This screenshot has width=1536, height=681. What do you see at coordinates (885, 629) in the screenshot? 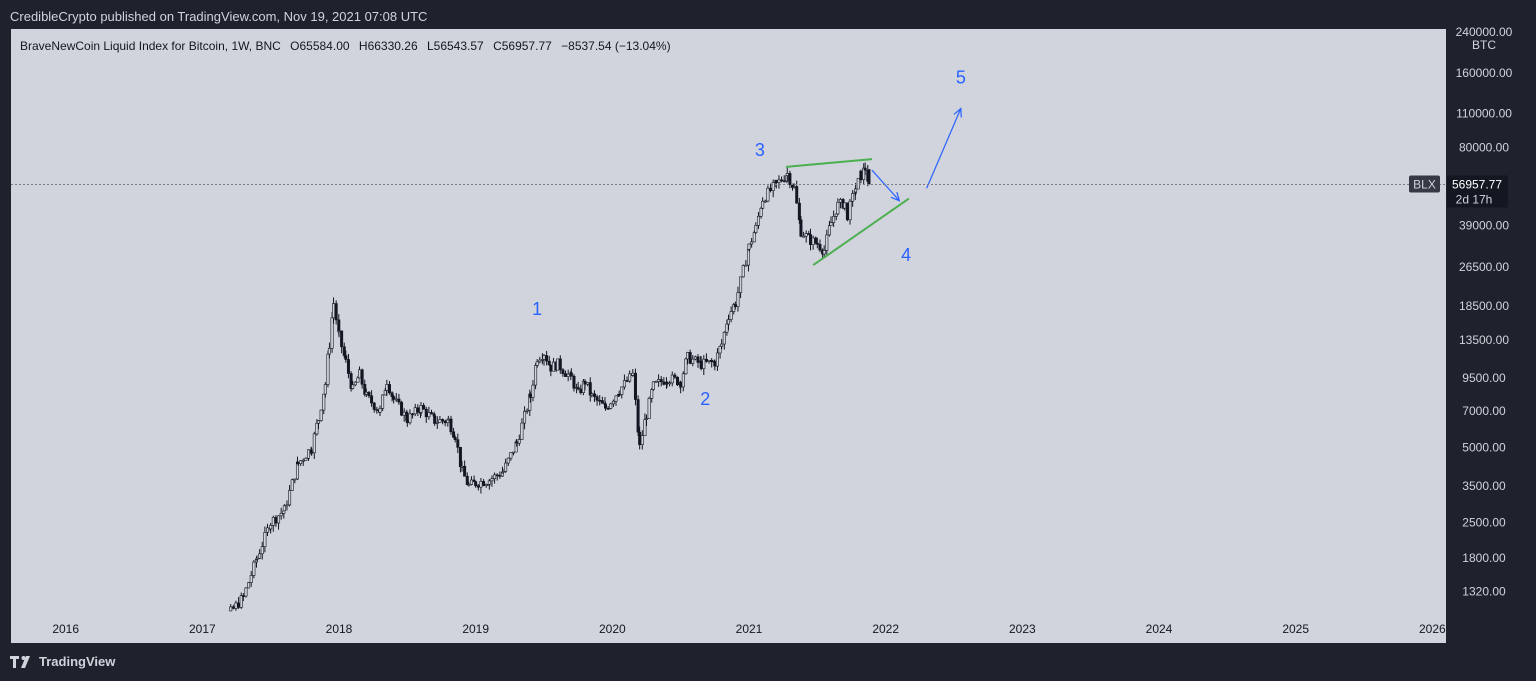
I see `time-tick-label: 2022` at bounding box center [885, 629].